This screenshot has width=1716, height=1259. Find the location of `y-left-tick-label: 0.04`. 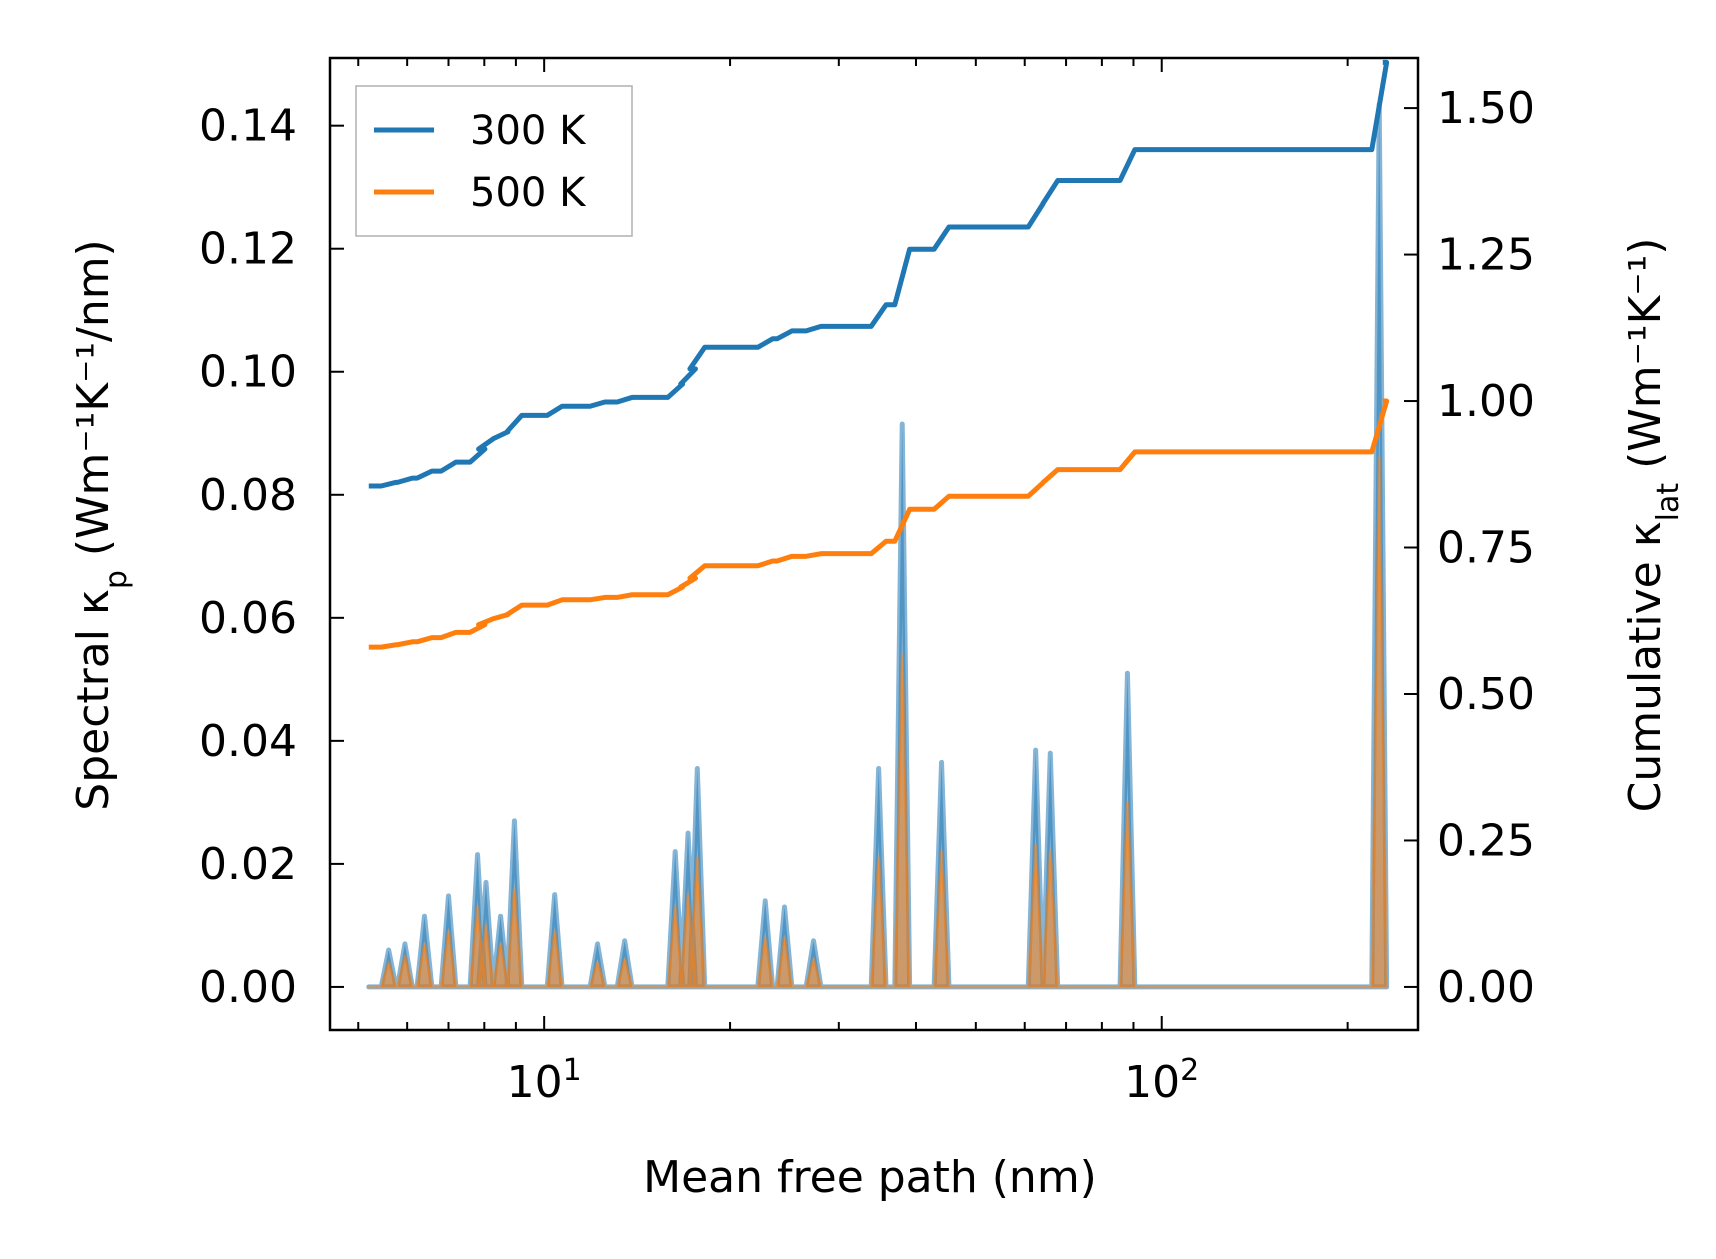

y-left-tick-label: 0.04 is located at coordinates (248, 741).